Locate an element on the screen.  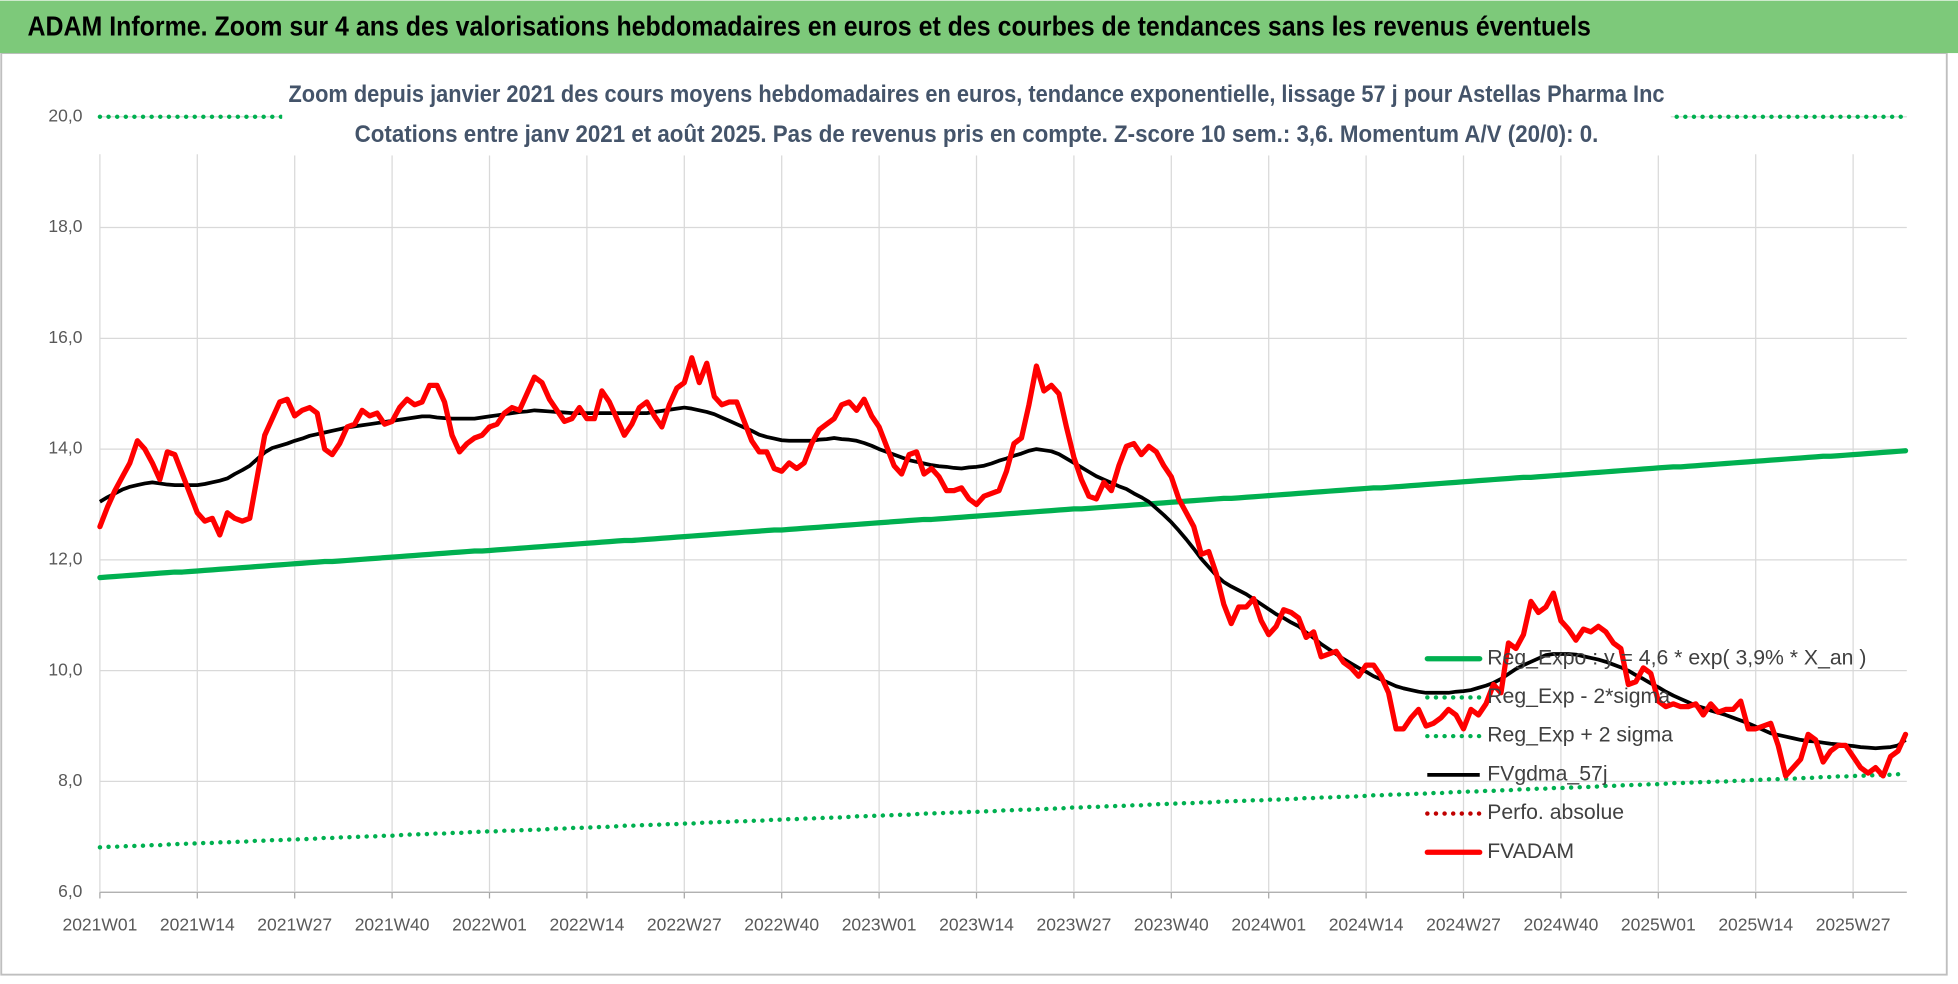
title-bar is located at coordinates (979, 27).